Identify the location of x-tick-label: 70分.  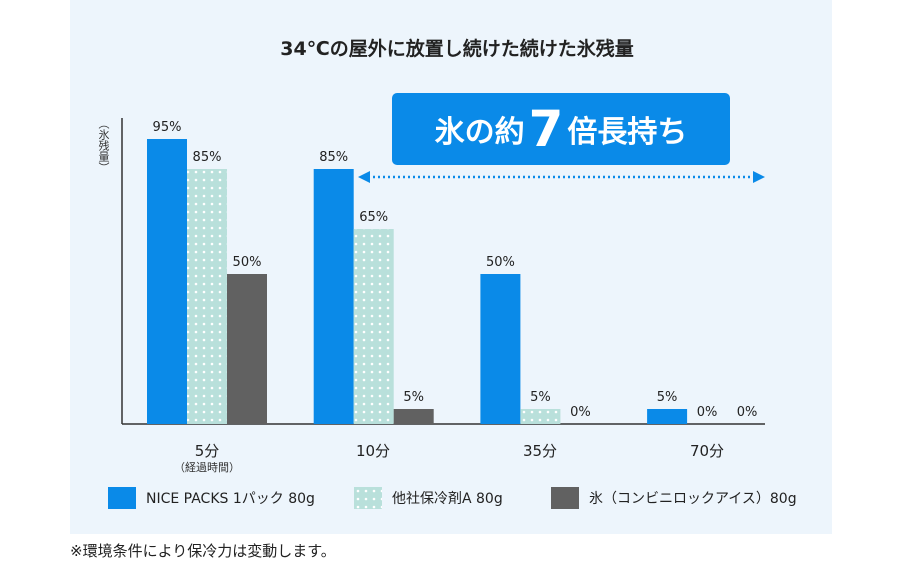
(707, 451).